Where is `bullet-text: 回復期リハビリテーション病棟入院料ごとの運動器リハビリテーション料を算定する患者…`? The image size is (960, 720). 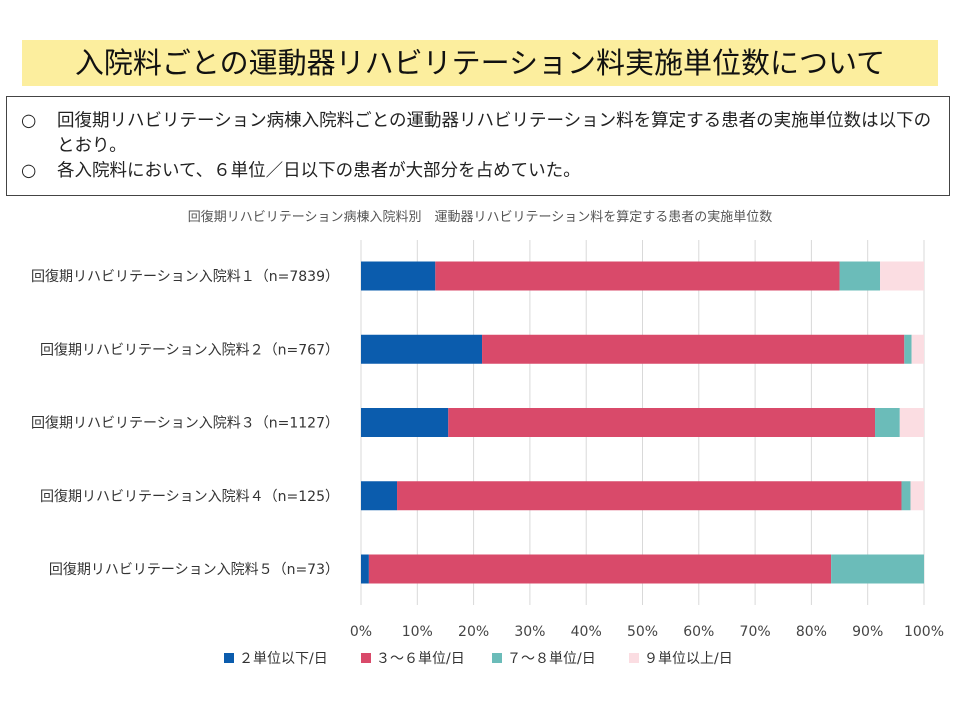 bullet-text: 回復期リハビリテーション病棟入院料ごとの運動器リハビリテーション料を算定する患者… is located at coordinates (494, 133).